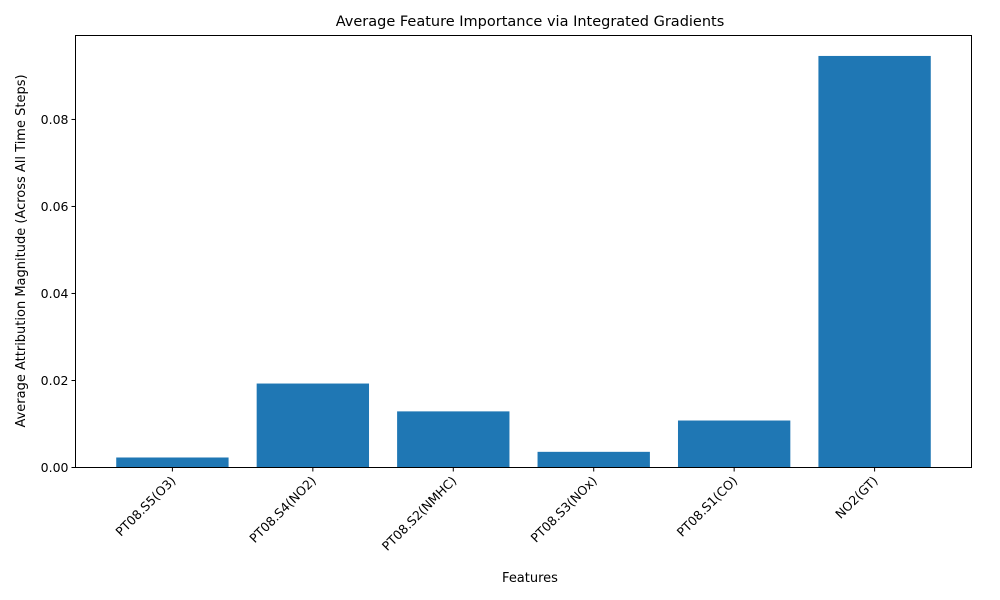  Describe the element at coordinates (453, 439) in the screenshot. I see `bar-pt08-s2-nmhc` at that location.